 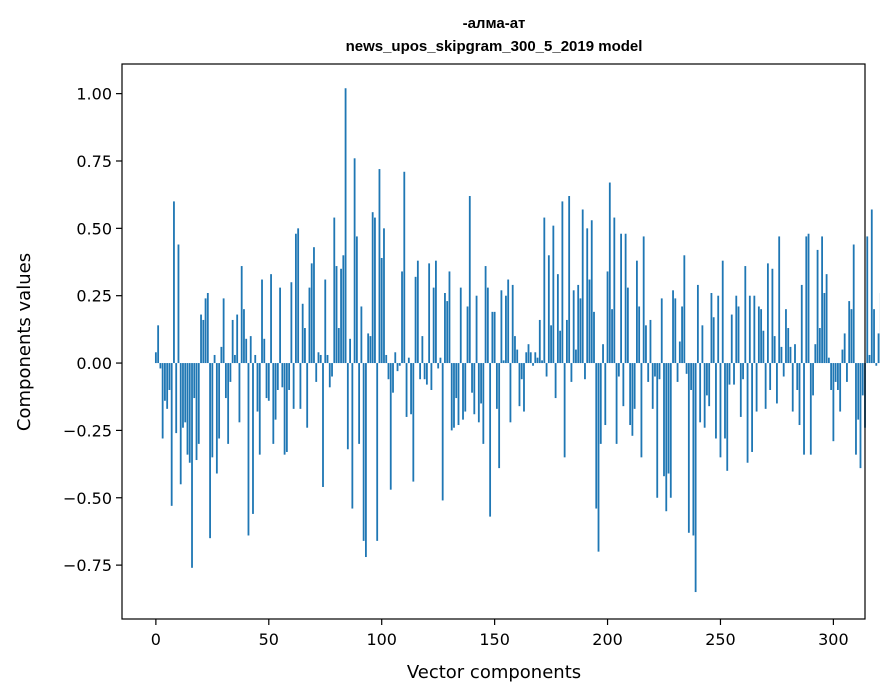 I want to click on y-tick-label: −0.25, so click(x=87, y=430).